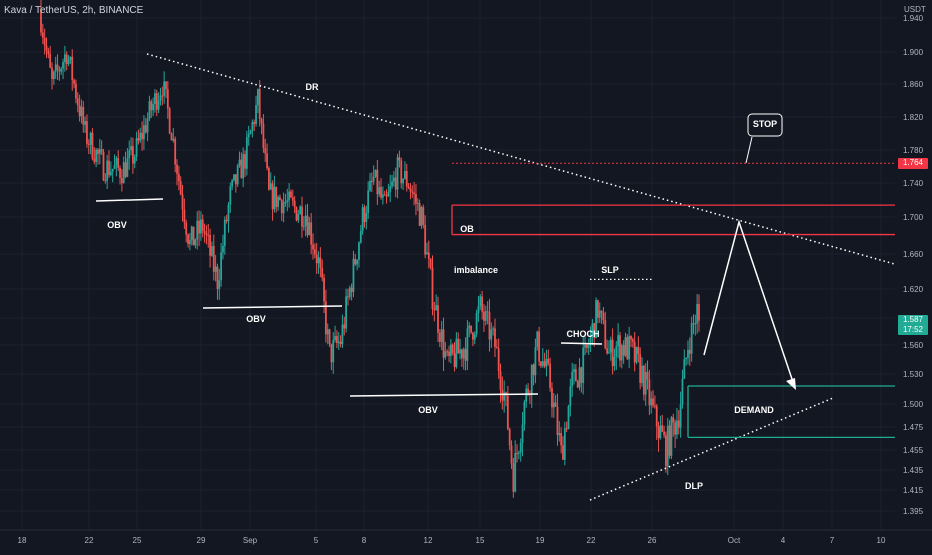 This screenshot has height=555, width=932. I want to click on price-axis-bg, so click(913, 275).